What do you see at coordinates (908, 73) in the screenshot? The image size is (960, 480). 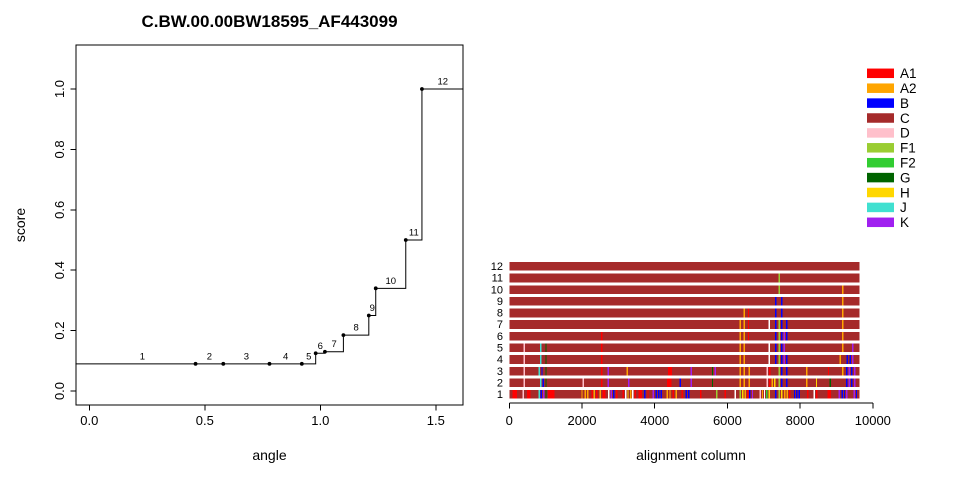 I see `legend-label: A1` at bounding box center [908, 73].